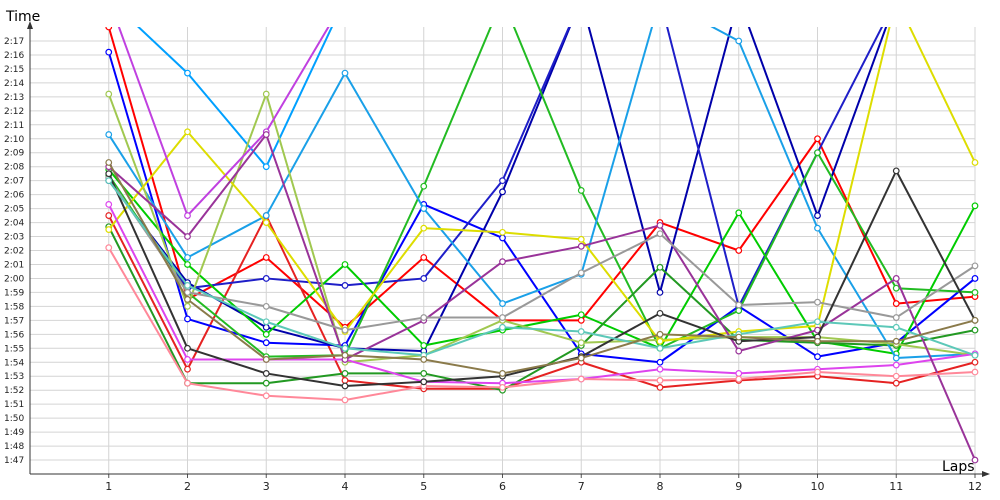 The image size is (1000, 500). I want to click on y-tick-label: 1:55, so click(14, 349).